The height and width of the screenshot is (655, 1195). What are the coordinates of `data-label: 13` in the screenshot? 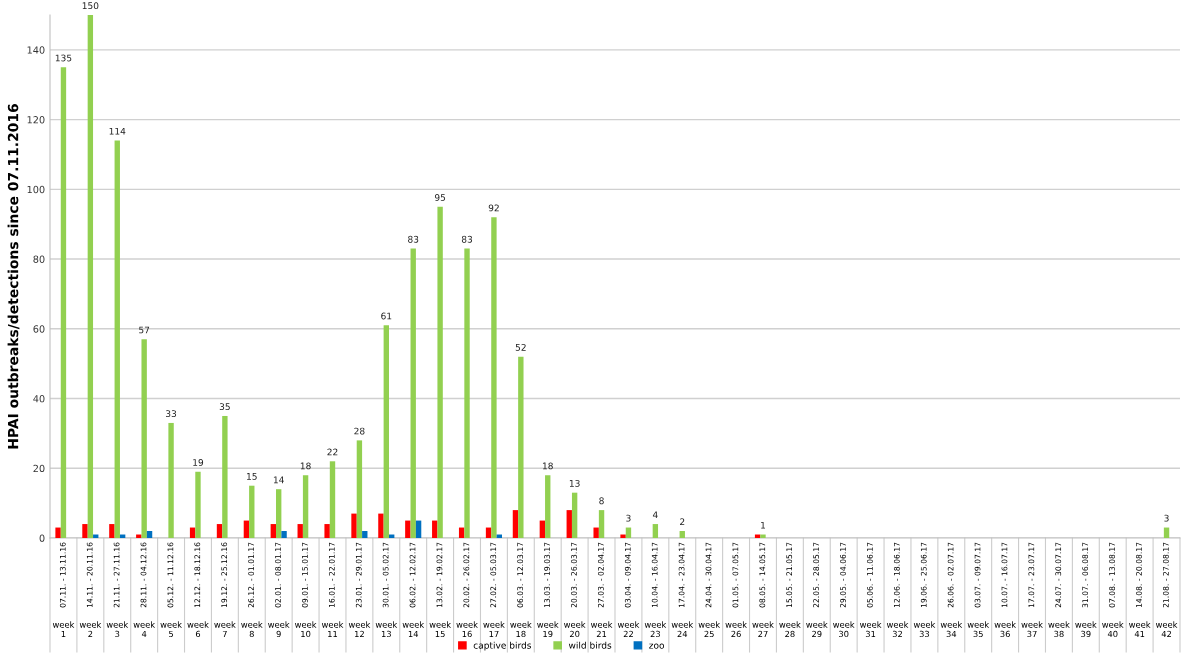 It's located at (574, 483).